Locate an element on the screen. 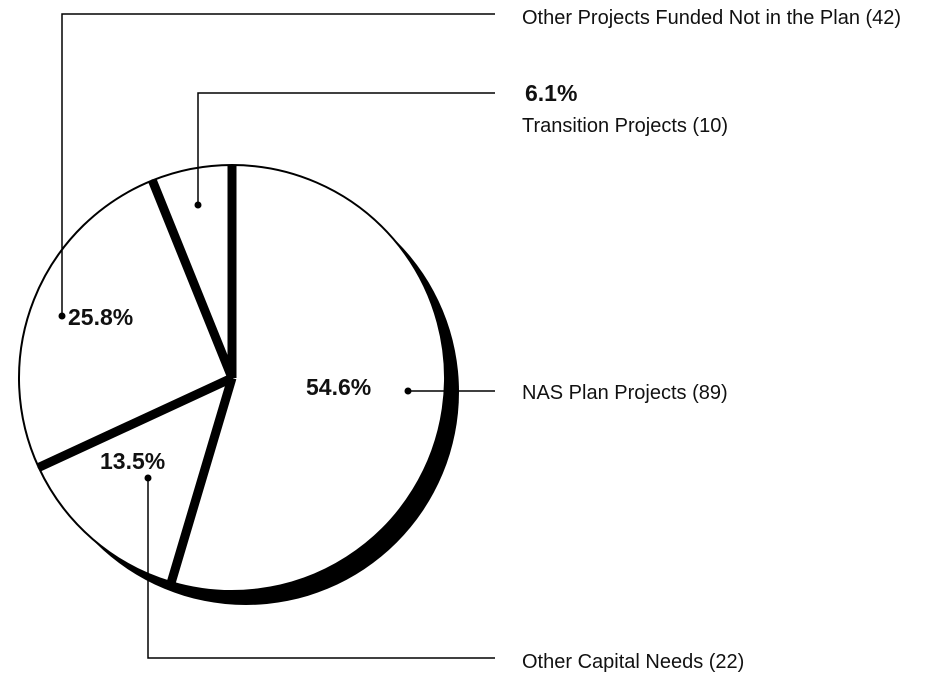 The width and height of the screenshot is (933, 677). category-label: Other Capital Needs (22) is located at coordinates (633, 662).